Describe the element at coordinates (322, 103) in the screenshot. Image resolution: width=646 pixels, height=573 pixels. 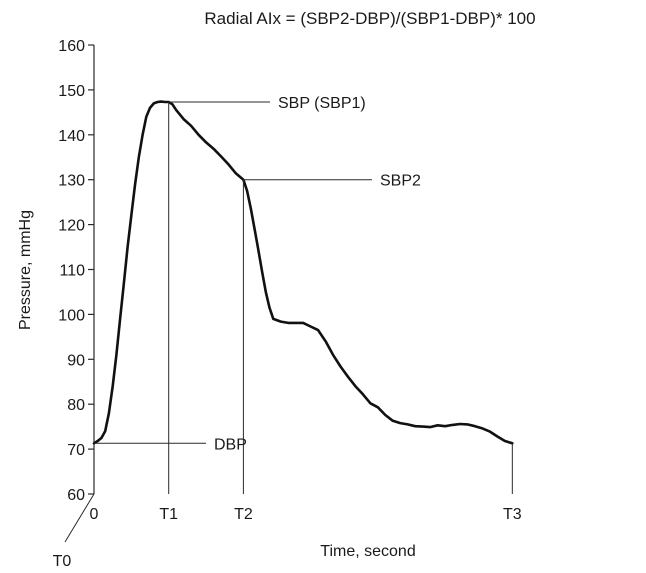
I see `annotation-label: SBP (SBP1)` at that location.